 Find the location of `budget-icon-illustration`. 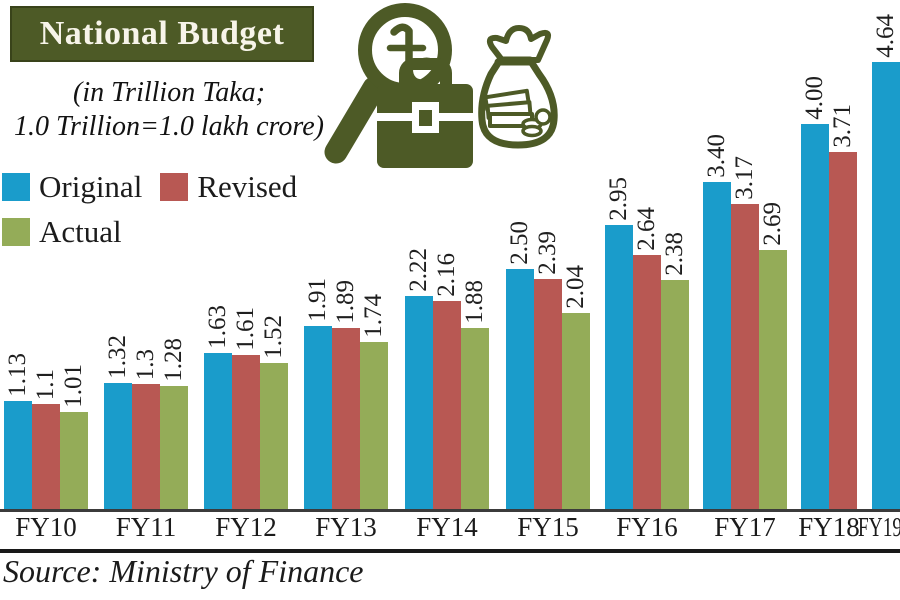

budget-icon-illustration is located at coordinates (441, 85).